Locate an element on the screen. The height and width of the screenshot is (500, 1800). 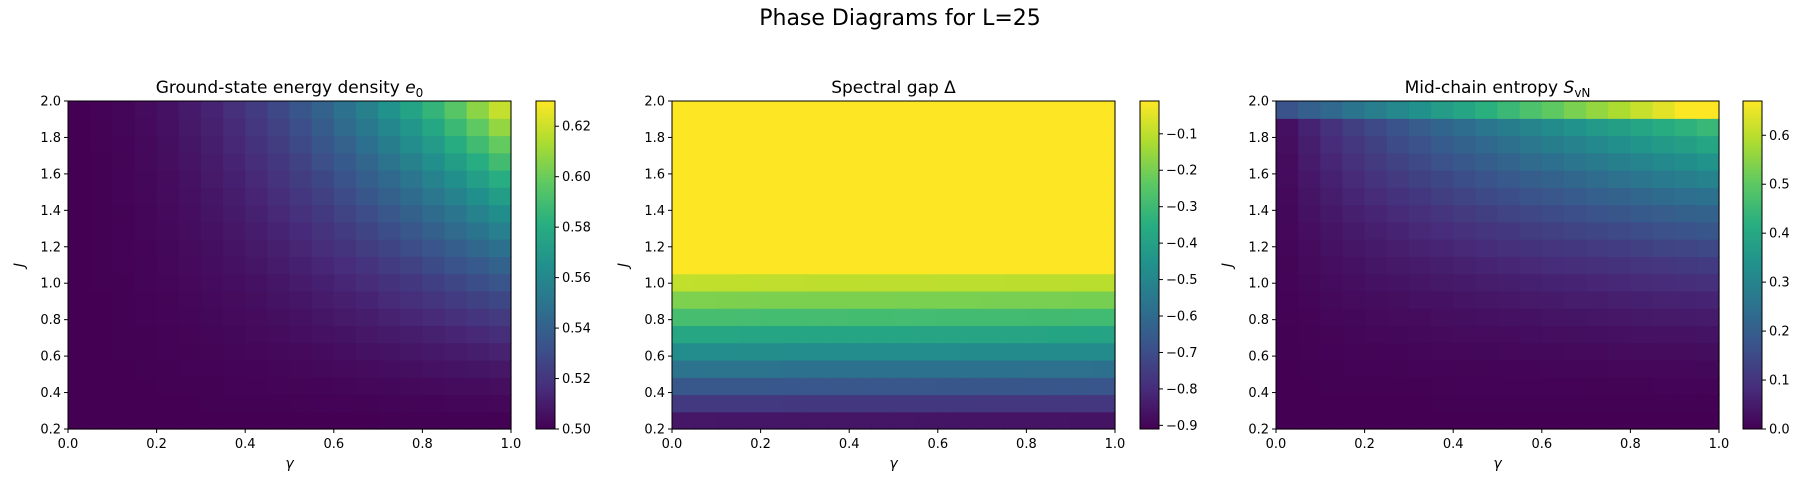
y-tick-label: 0.4 is located at coordinates (654, 393).